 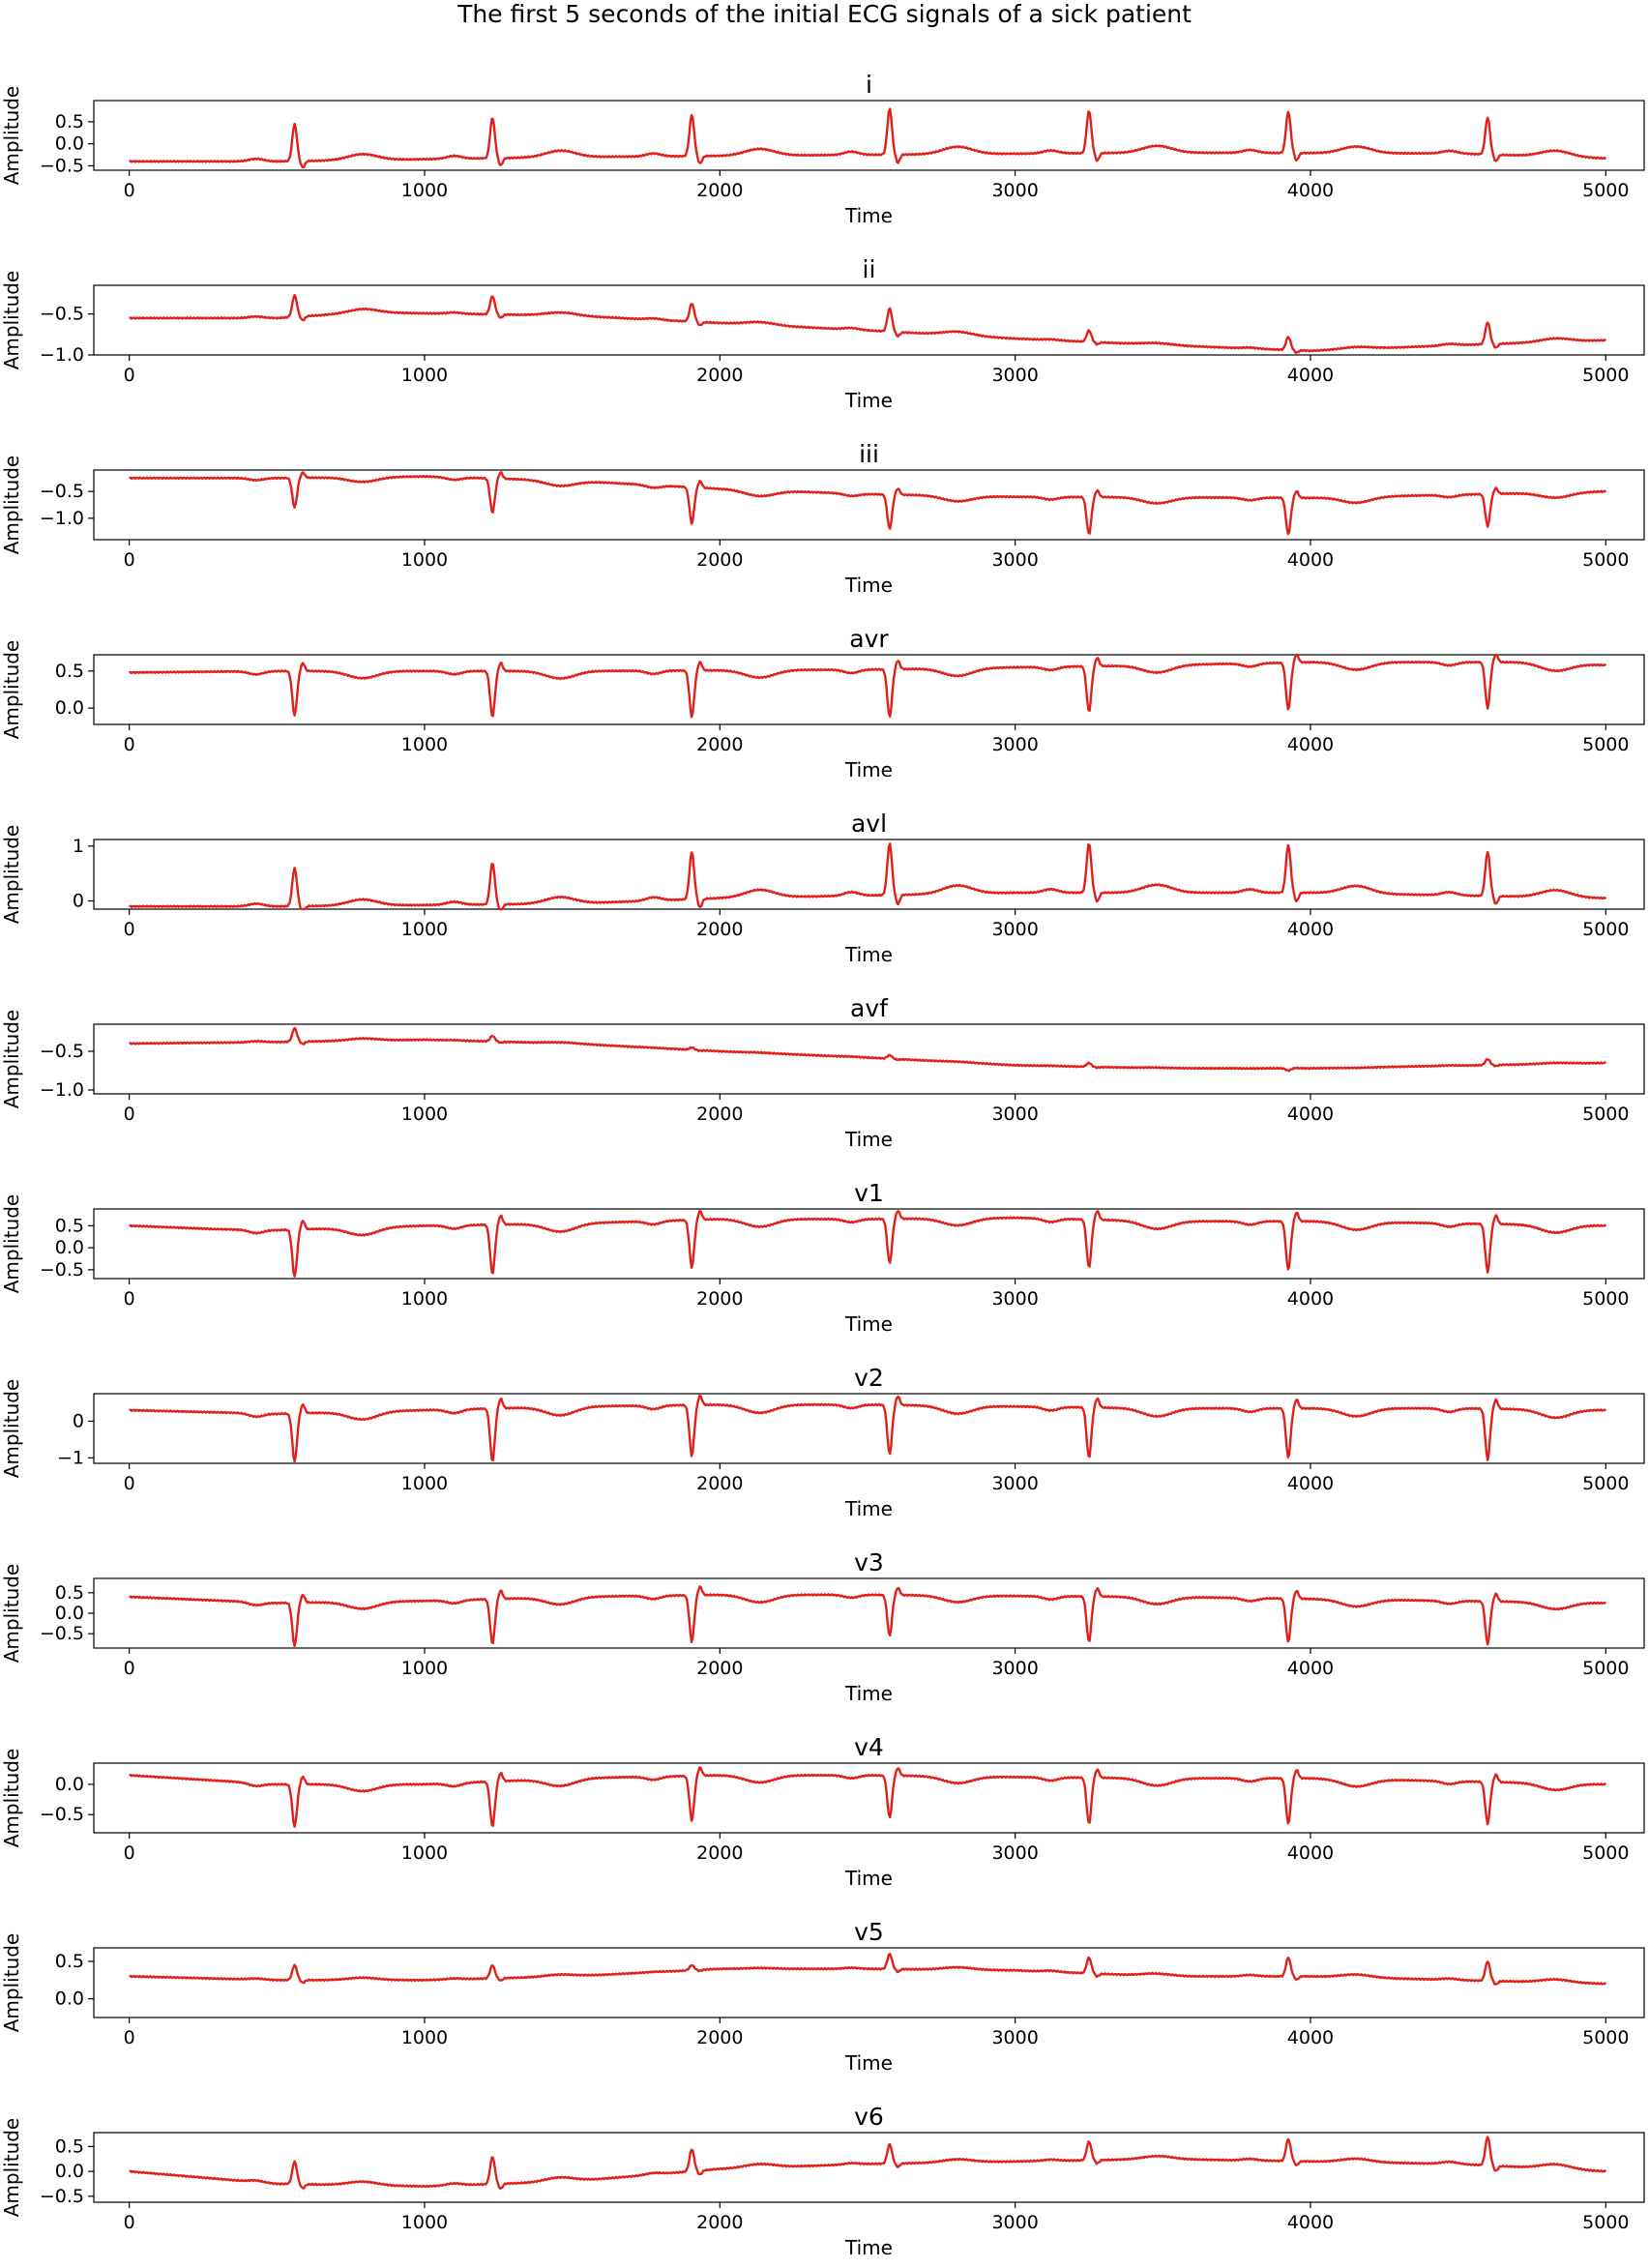 I want to click on series-line-v4, so click(x=868, y=1797).